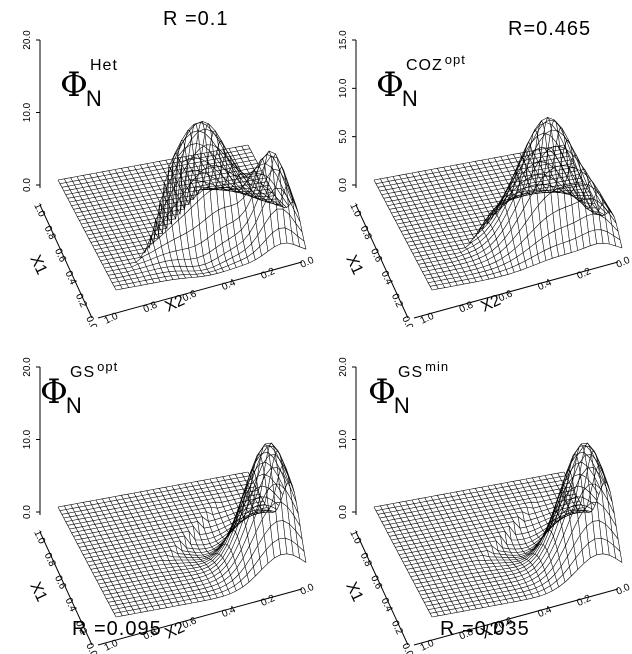 This screenshot has height=654, width=632. What do you see at coordinates (376, 583) in the screenshot?
I see `x1-tick-label: 0.6` at bounding box center [376, 583].